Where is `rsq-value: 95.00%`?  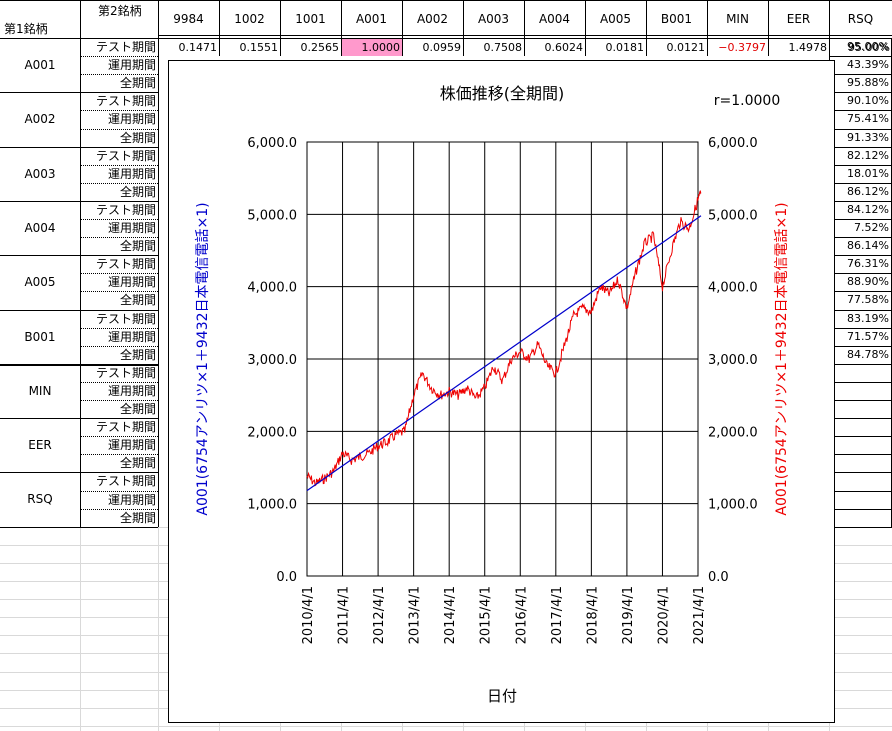
rsq-value: 95.00% is located at coordinates (868, 46).